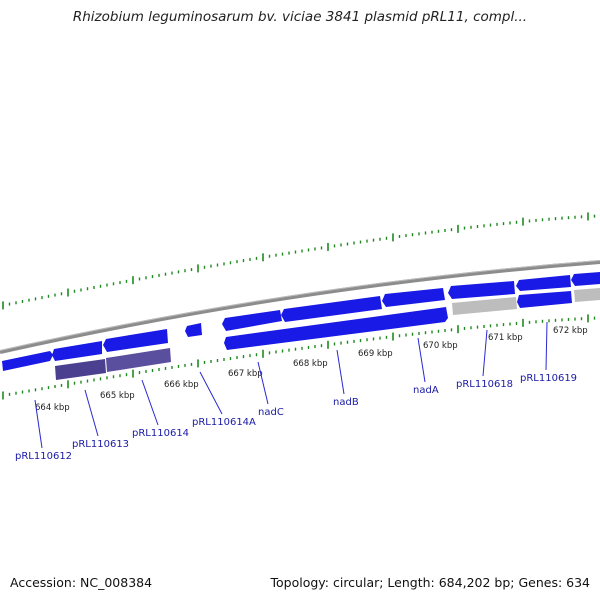 The height and width of the screenshot is (600, 600). What do you see at coordinates (245, 374) in the screenshot?
I see `ruler-label: 667 kbp` at bounding box center [245, 374].